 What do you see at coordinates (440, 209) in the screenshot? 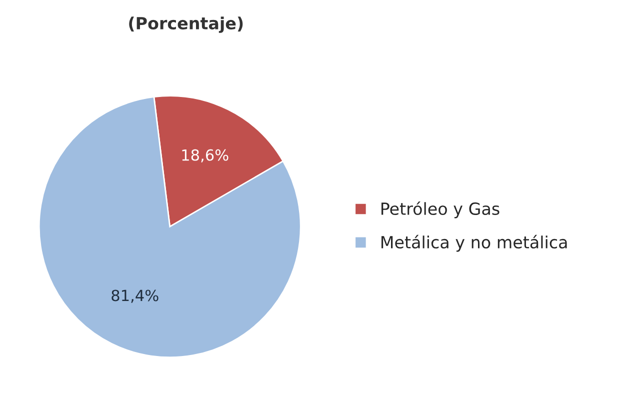
I see `legend-label: Petróleo y Gas` at bounding box center [440, 209].